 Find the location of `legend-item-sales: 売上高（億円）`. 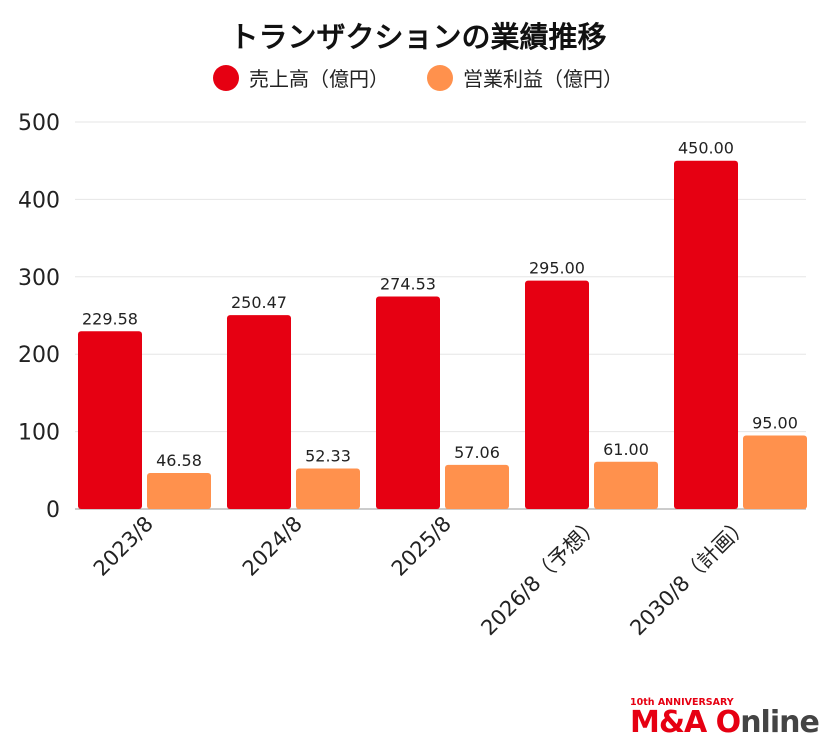

legend-item-sales: 売上高（億円） is located at coordinates (301, 77).